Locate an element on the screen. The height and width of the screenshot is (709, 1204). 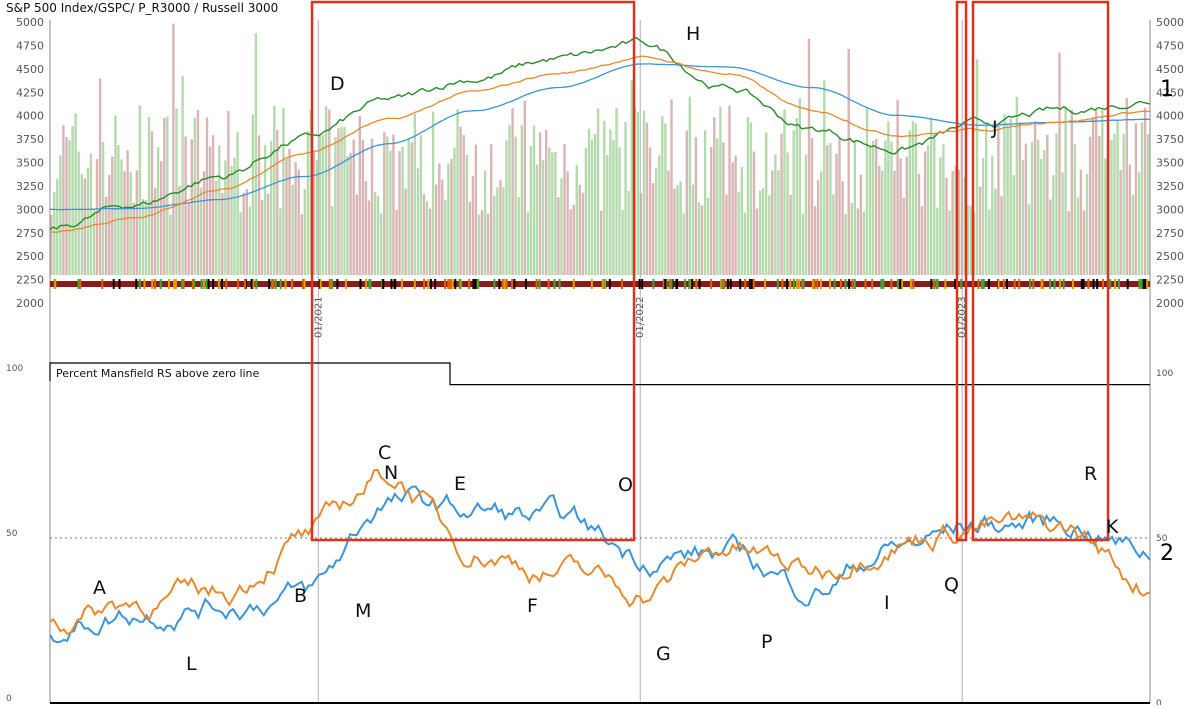
panel1-y-tick-label-right: 4750 is located at coordinates (1170, 45).